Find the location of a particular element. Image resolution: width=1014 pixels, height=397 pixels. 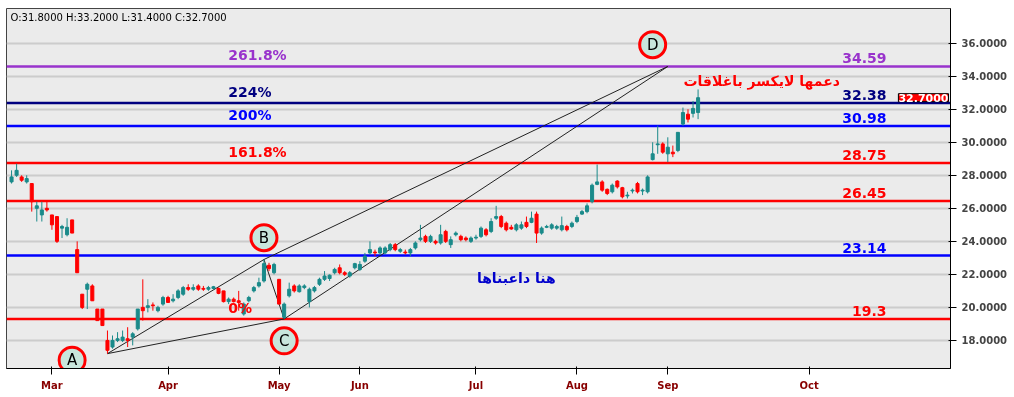

y-tick-label: 28.0000 is located at coordinates (984, 176).